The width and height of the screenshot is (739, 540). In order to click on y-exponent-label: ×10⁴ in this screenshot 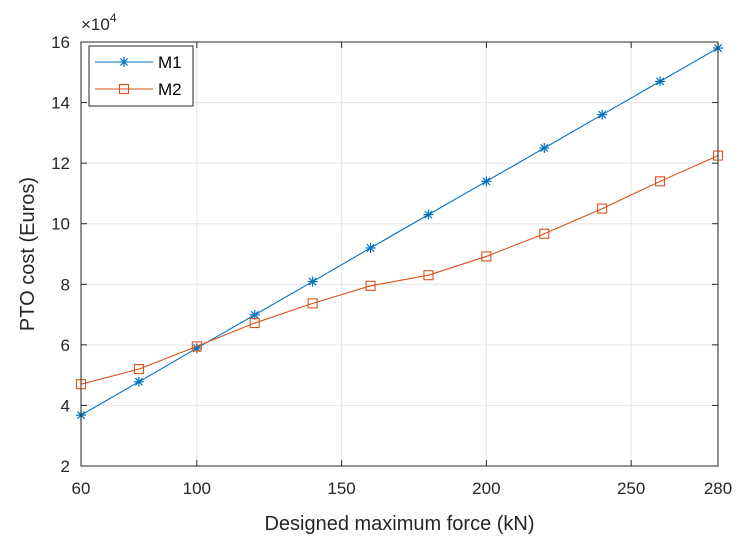, I will do `click(99, 22)`.